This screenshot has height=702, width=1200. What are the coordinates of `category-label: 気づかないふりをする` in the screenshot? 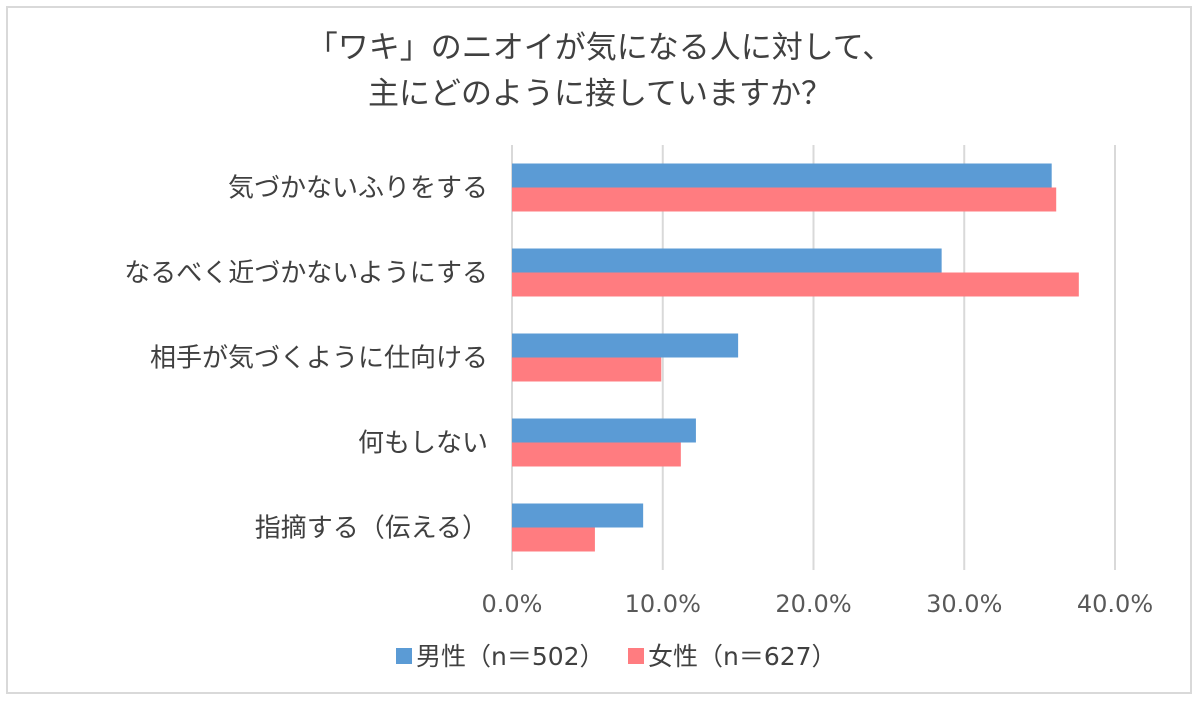 It's located at (358, 189).